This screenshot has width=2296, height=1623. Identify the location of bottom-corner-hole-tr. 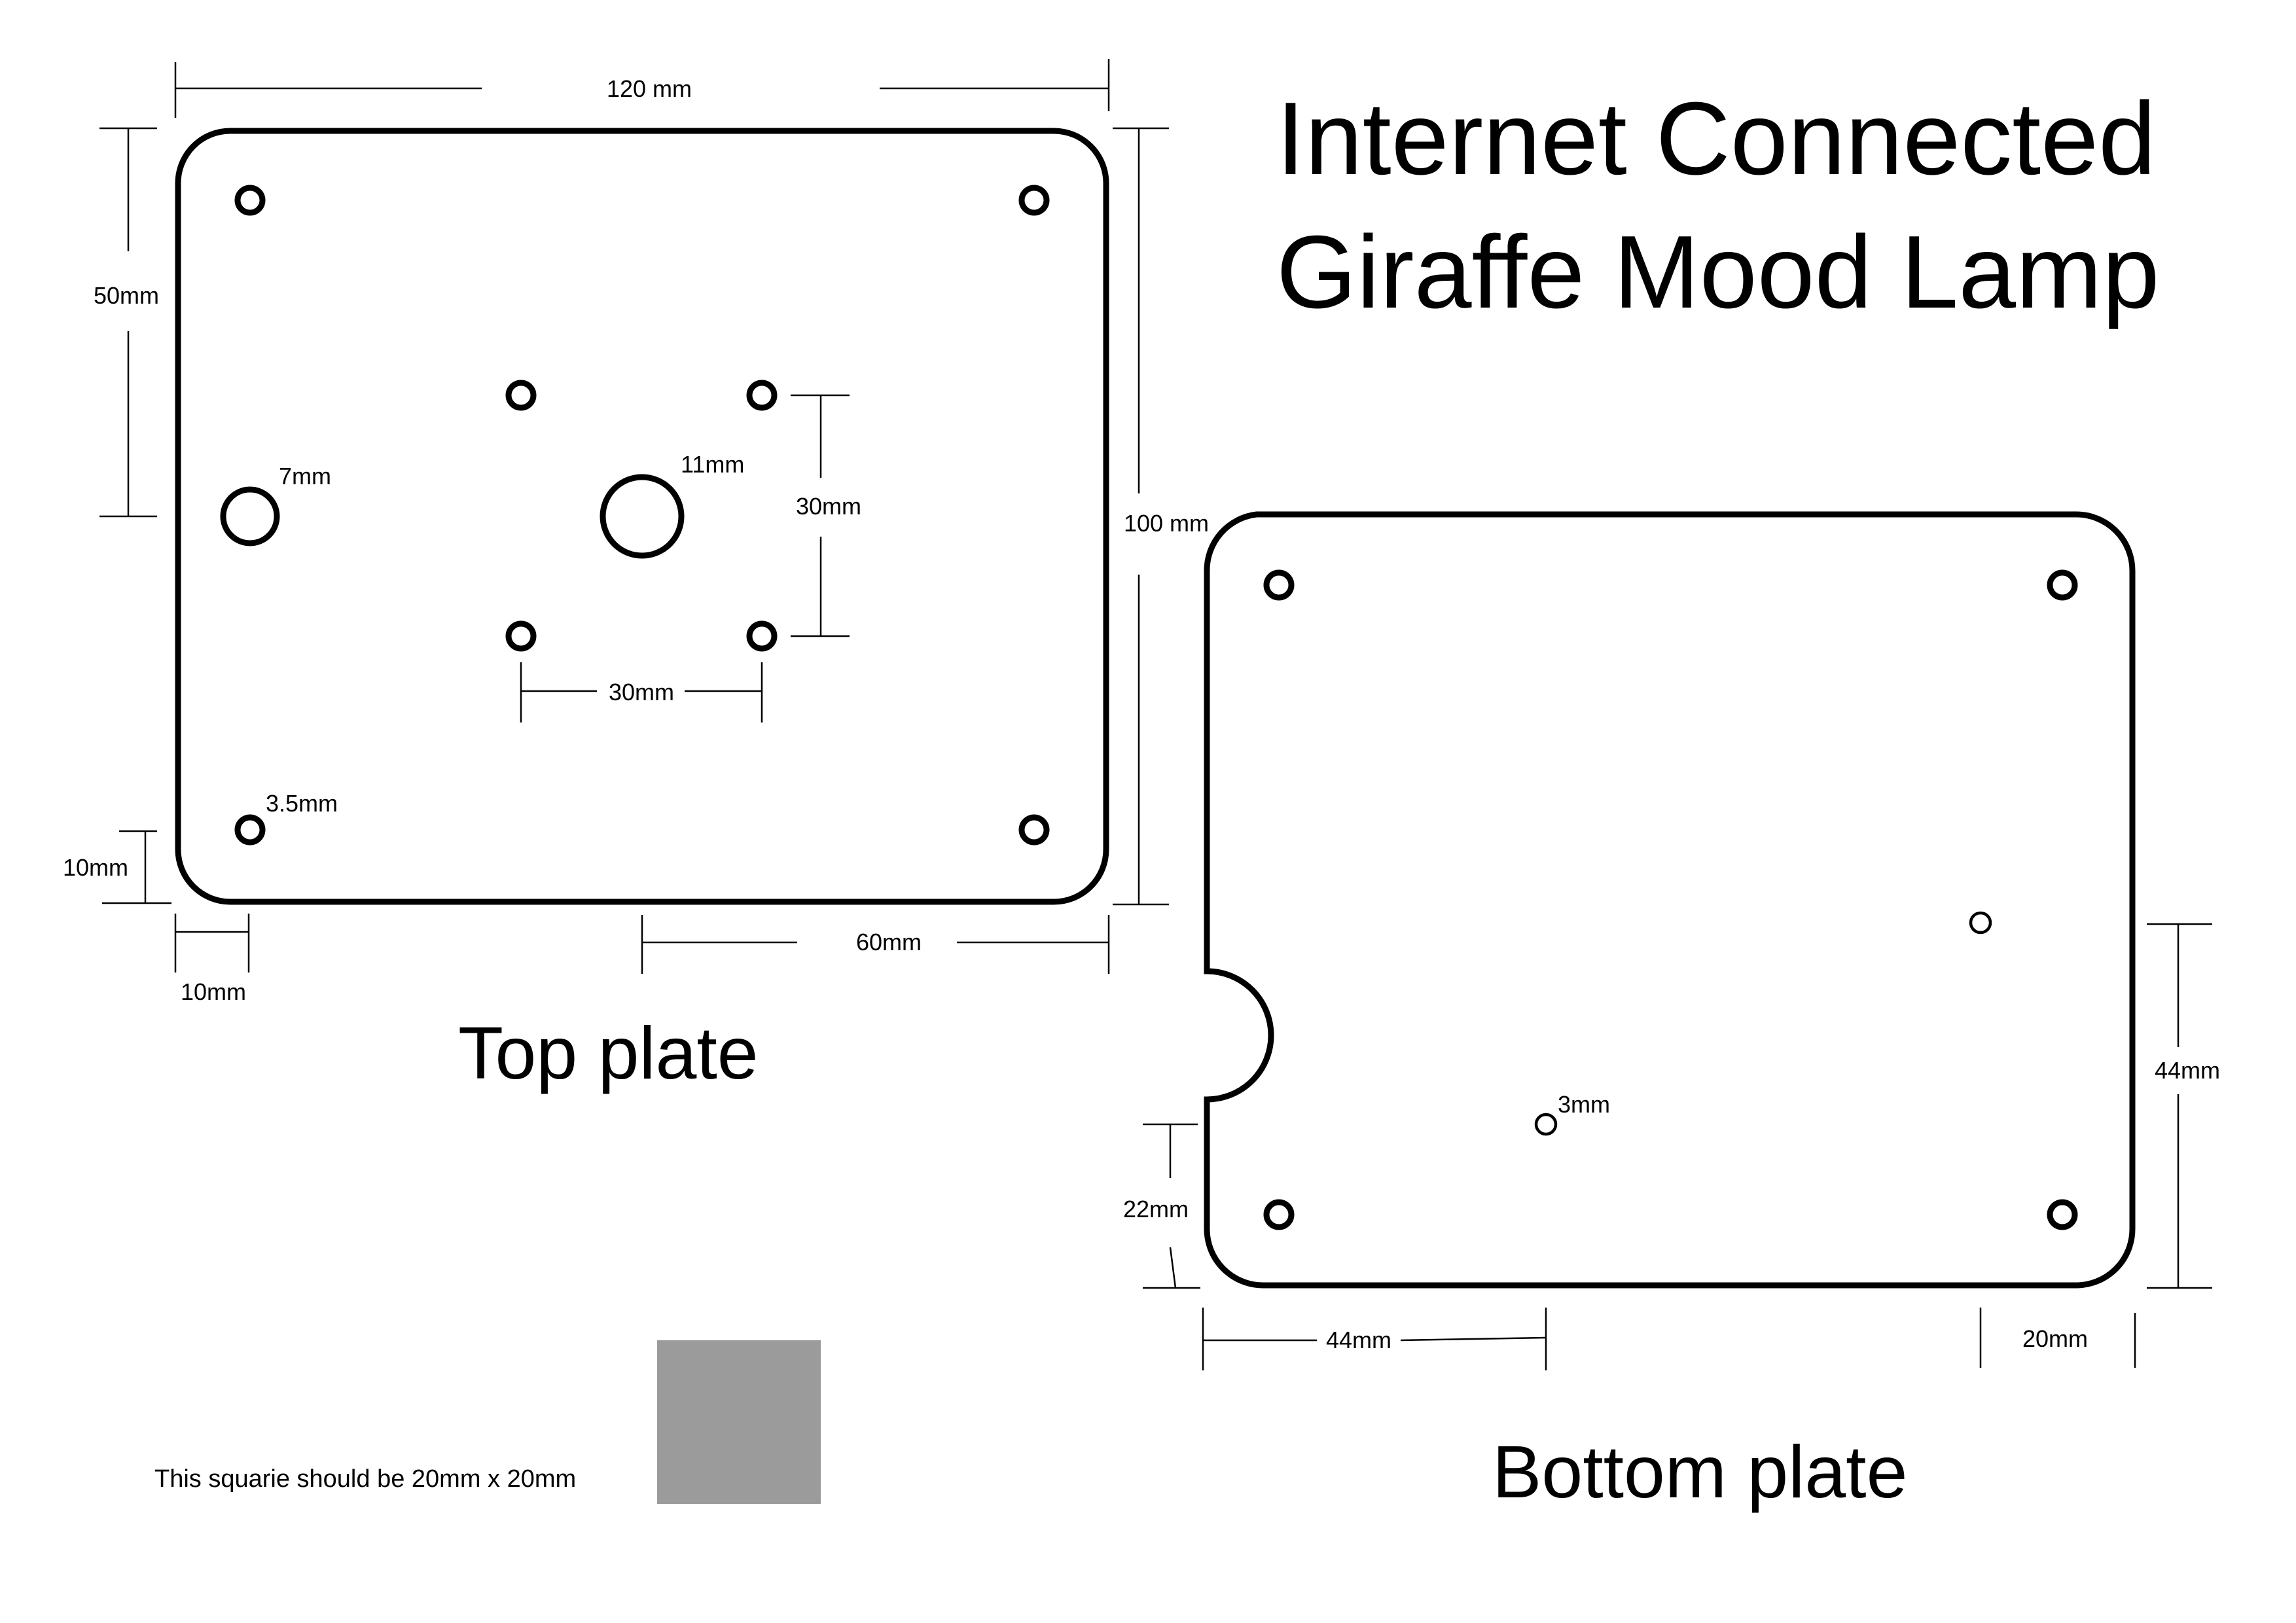
(2062, 585).